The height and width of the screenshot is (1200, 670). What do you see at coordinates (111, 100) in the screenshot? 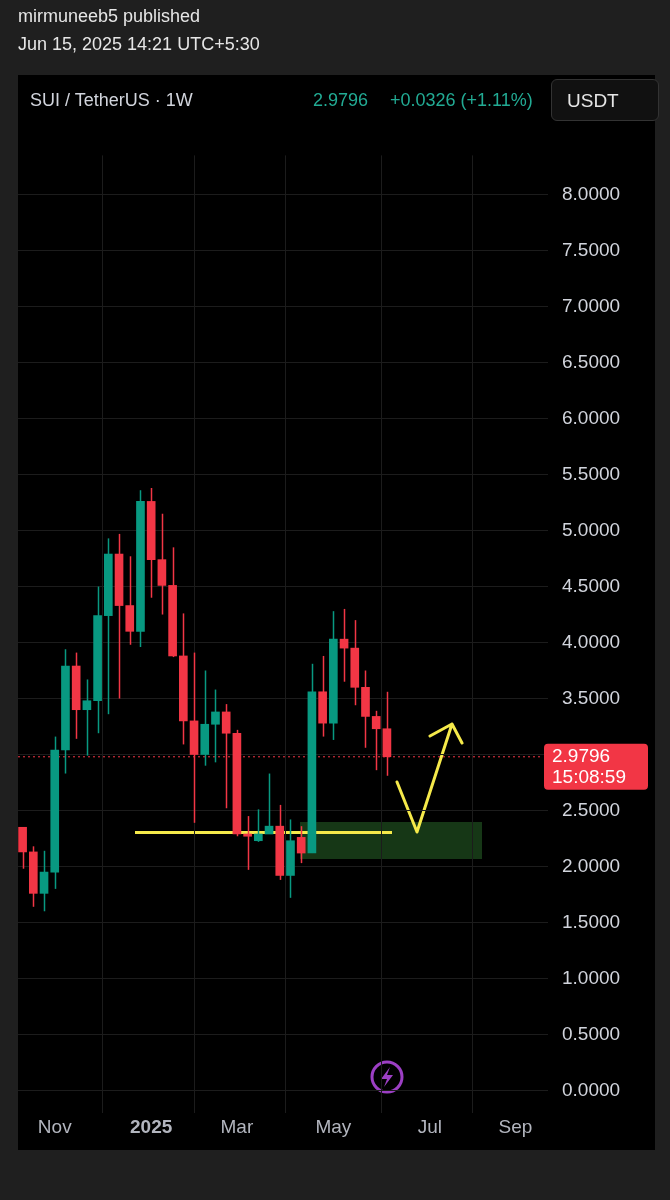
I see `text: SUI / TetherUS · 1W` at bounding box center [111, 100].